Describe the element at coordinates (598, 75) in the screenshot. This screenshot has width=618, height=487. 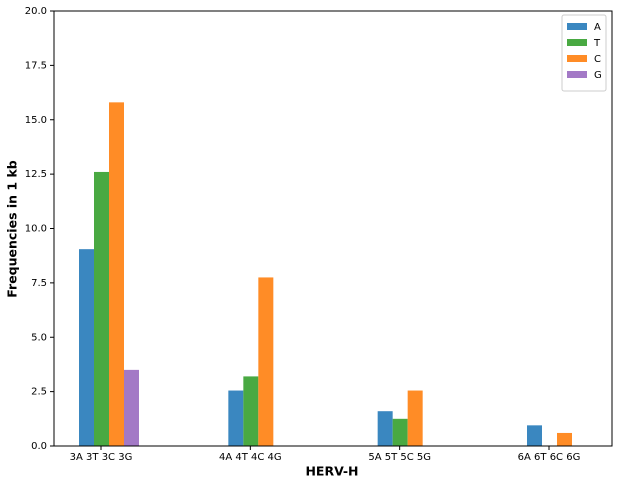
I see `legend-label: G` at that location.